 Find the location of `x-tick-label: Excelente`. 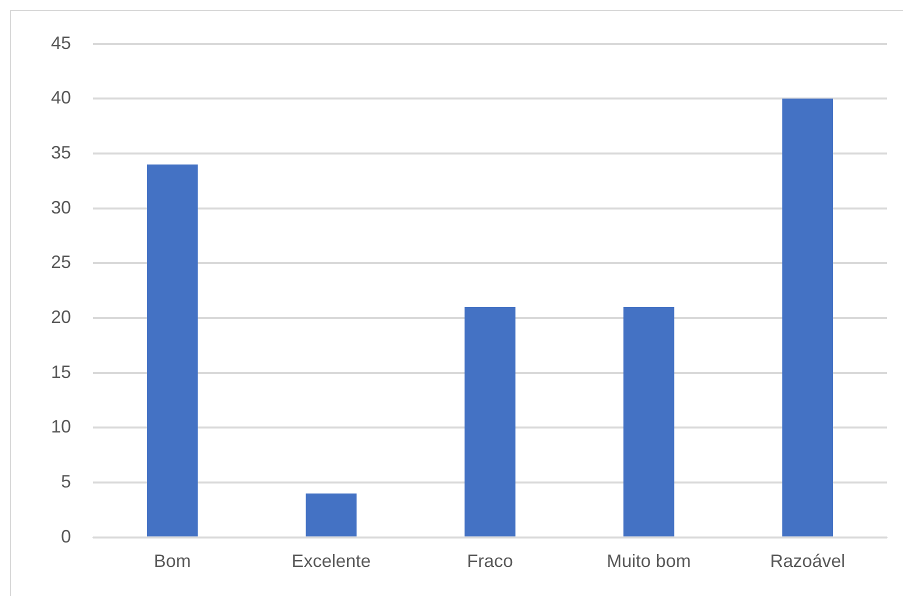

x-tick-label: Excelente is located at coordinates (331, 561).